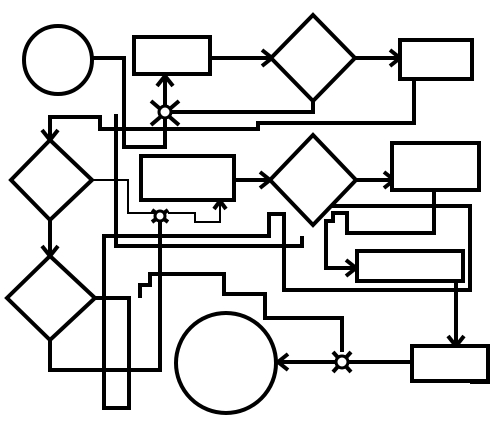  What do you see at coordinates (194, 212) in the screenshot?
I see `connector-process-3-loop` at bounding box center [194, 212].